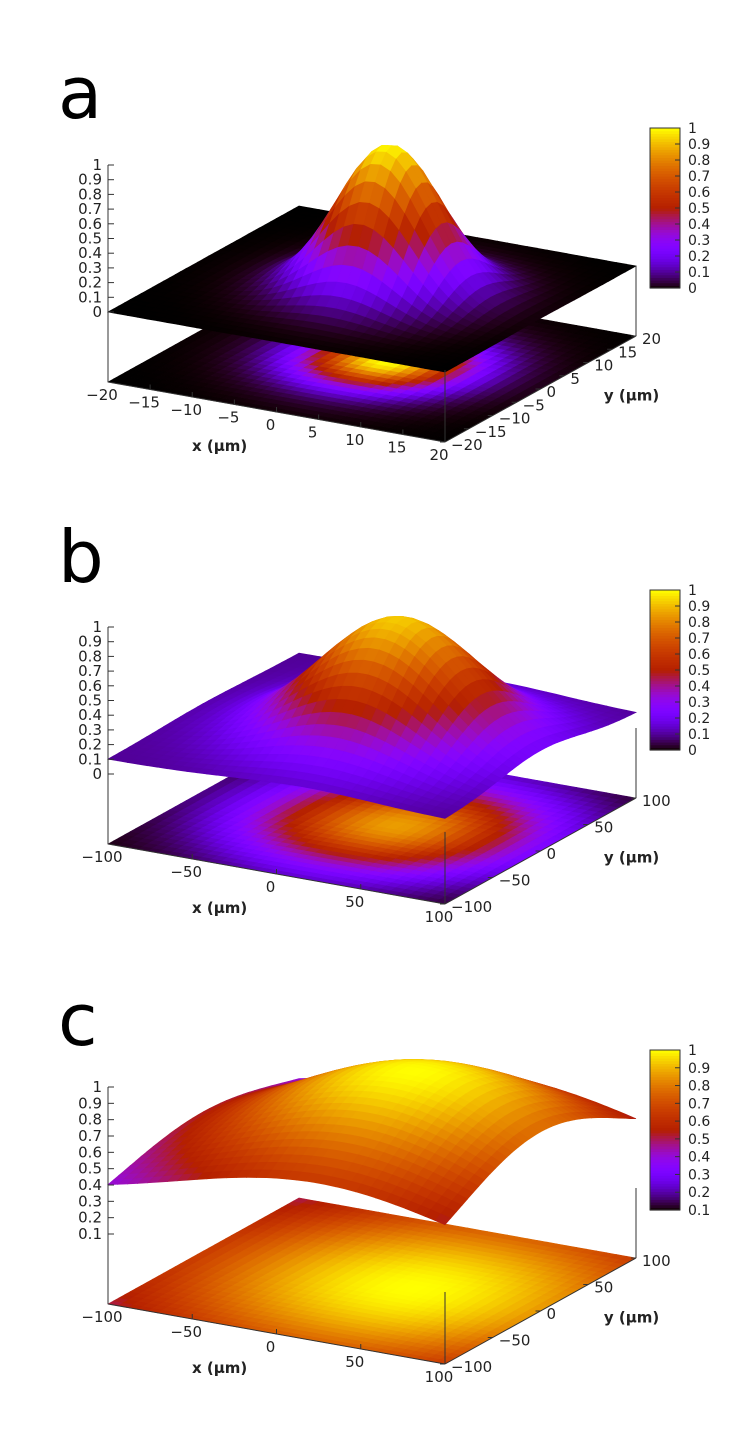 This screenshot has width=747, height=1452. What do you see at coordinates (186, 872) in the screenshot?
I see `x-tick-label: −50` at bounding box center [186, 872].